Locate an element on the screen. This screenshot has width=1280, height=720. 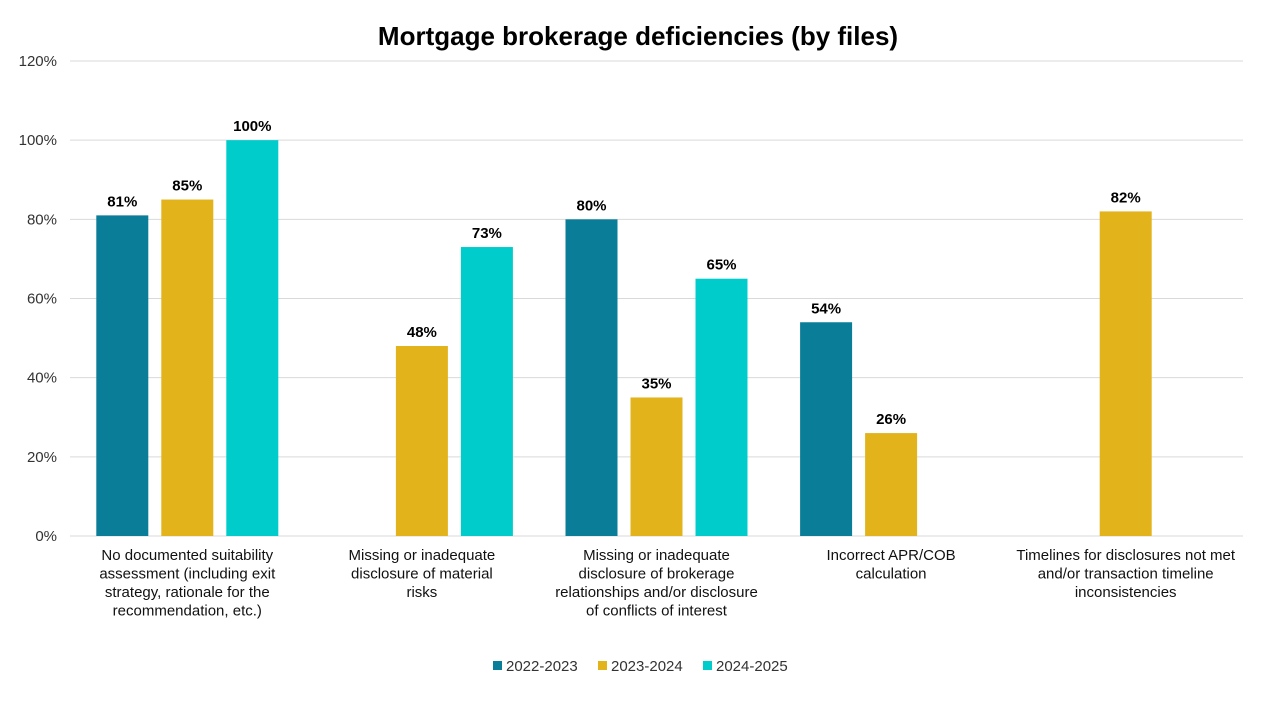
category-label-line: inconsistencies is located at coordinates (1126, 592).